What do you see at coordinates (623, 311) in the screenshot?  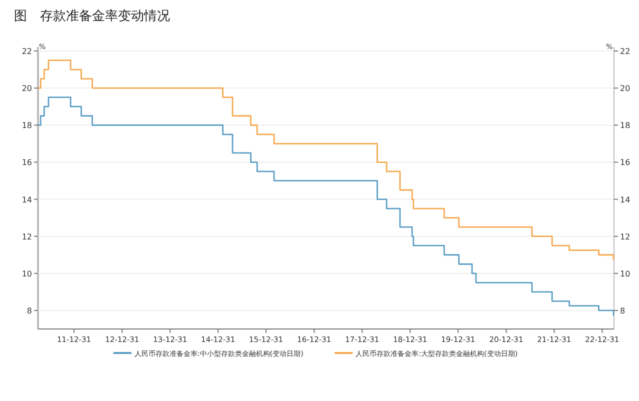 I see `y2-tick-label: 8` at bounding box center [623, 311].